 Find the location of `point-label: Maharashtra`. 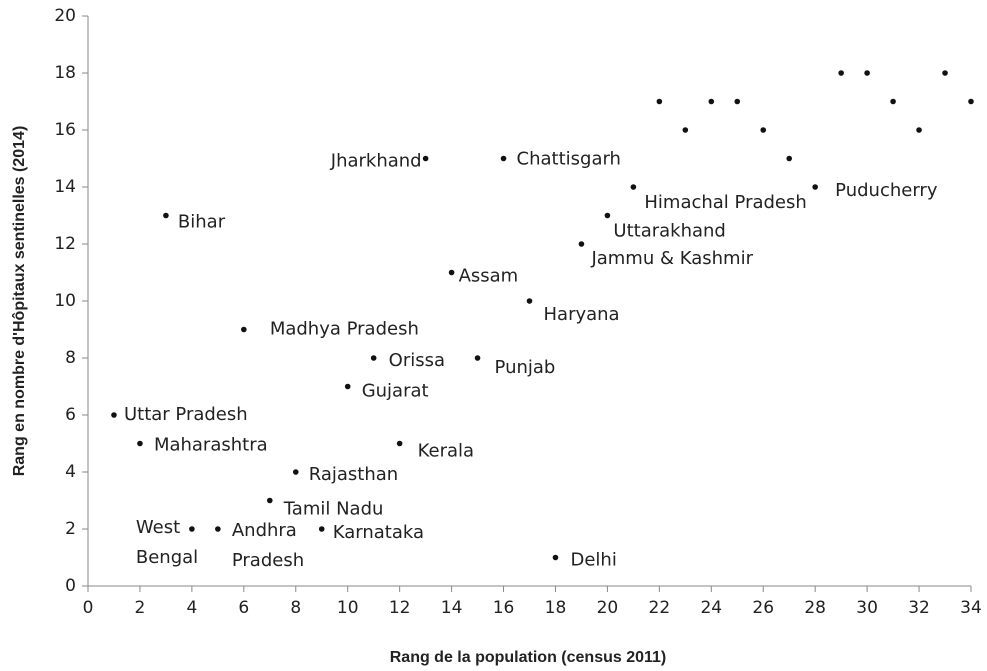

point-label: Maharashtra is located at coordinates (211, 445).